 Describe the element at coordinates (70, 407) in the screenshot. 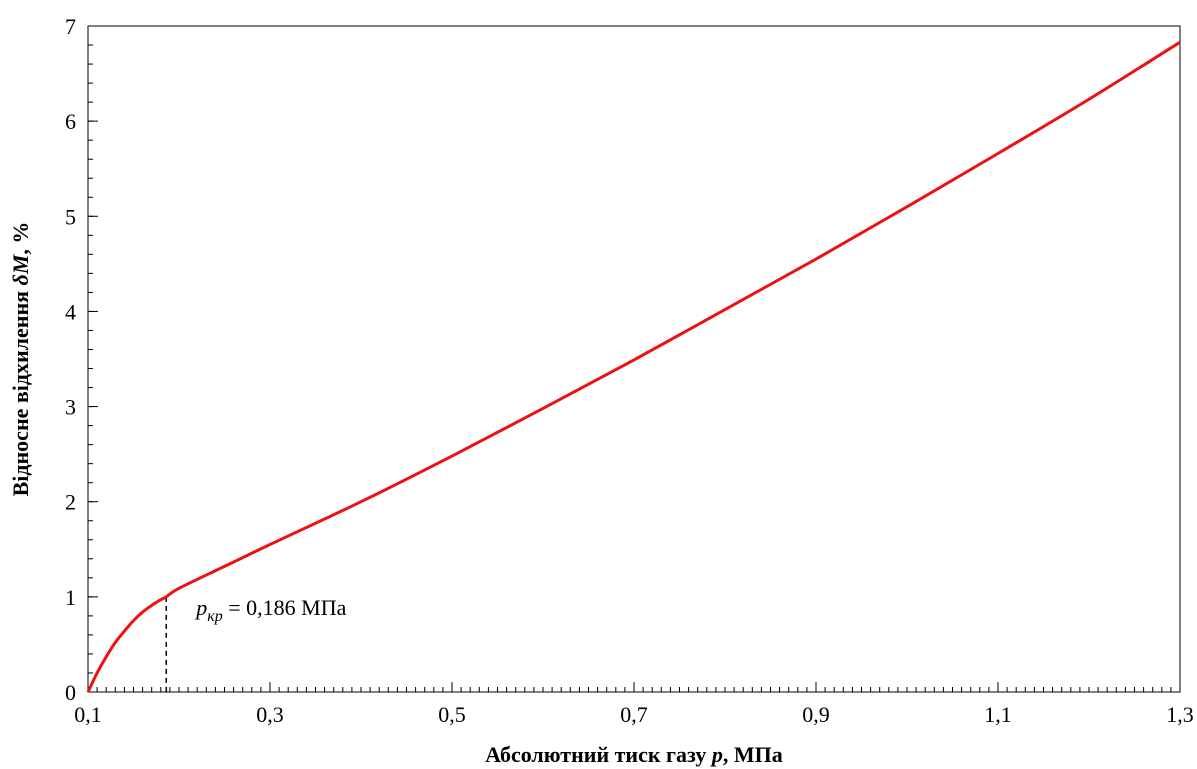

I see `y-tick-label: 3` at that location.